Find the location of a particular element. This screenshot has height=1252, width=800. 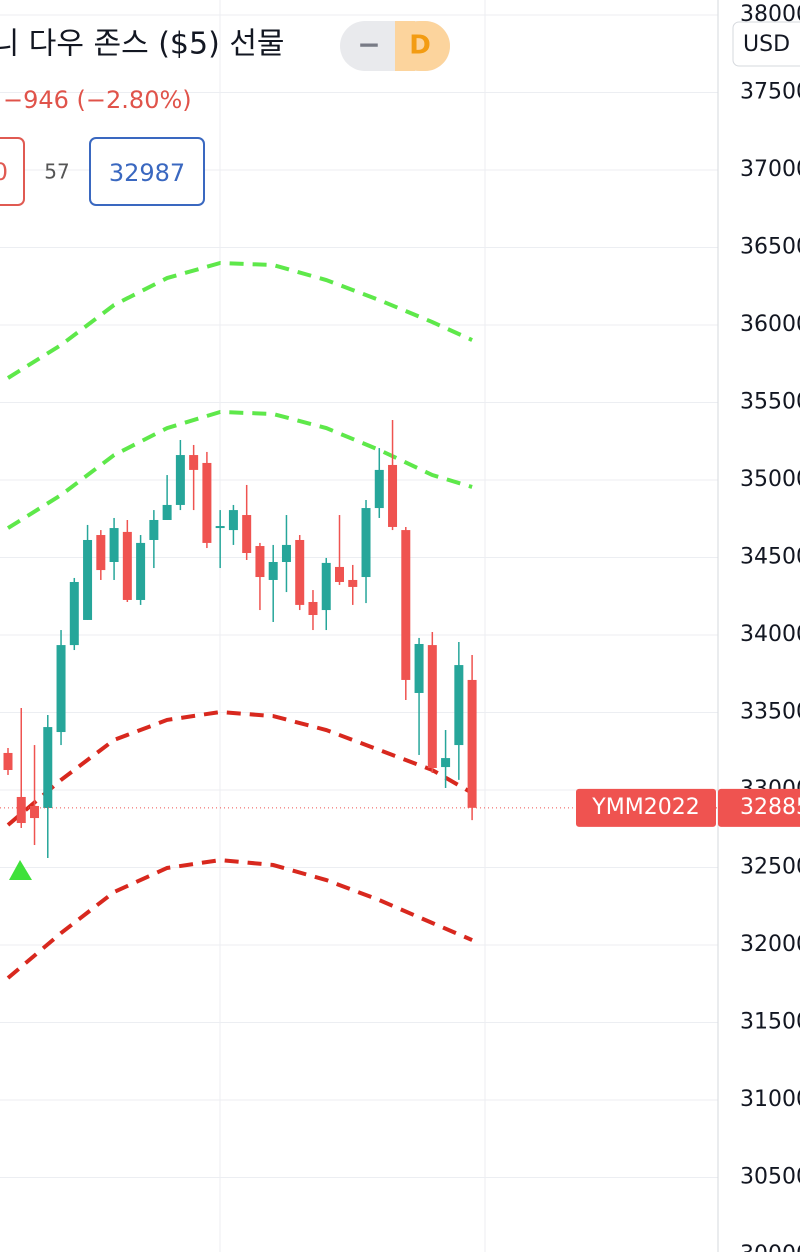

symbol-title: 미니 다우 존스 ($5) 선물 is located at coordinates (142, 44).